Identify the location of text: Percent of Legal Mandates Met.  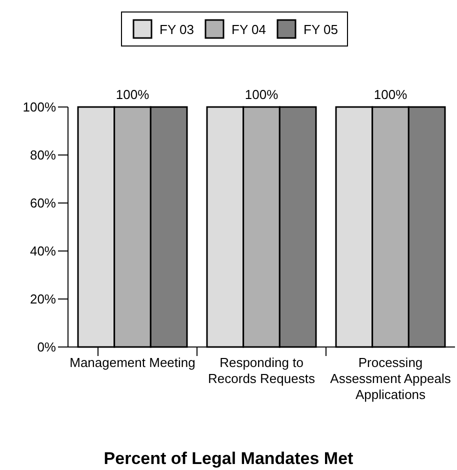
(229, 458).